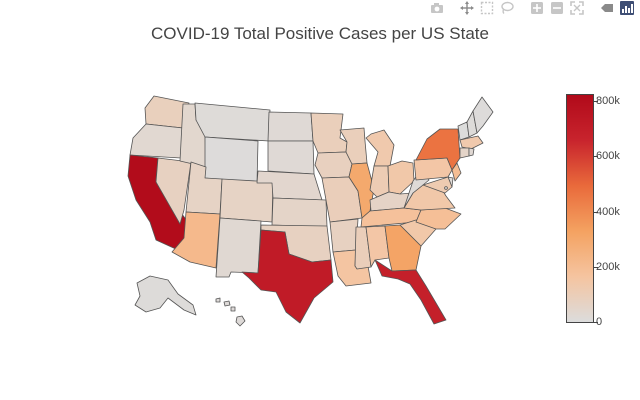 The height and width of the screenshot is (400, 640). What do you see at coordinates (438, 149) in the screenshot?
I see `state-ny` at bounding box center [438, 149].